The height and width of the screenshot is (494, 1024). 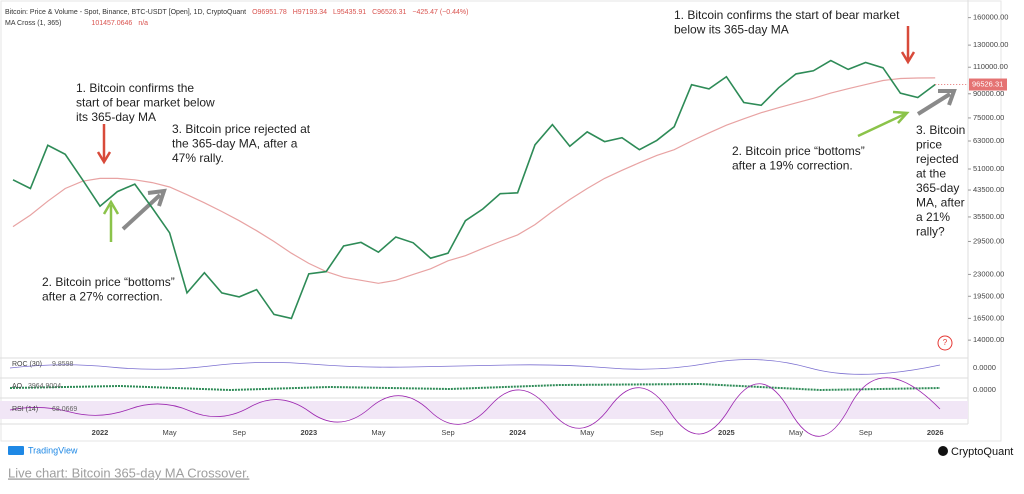 I want to click on y-tick-label: 63000.00, so click(x=988, y=140).